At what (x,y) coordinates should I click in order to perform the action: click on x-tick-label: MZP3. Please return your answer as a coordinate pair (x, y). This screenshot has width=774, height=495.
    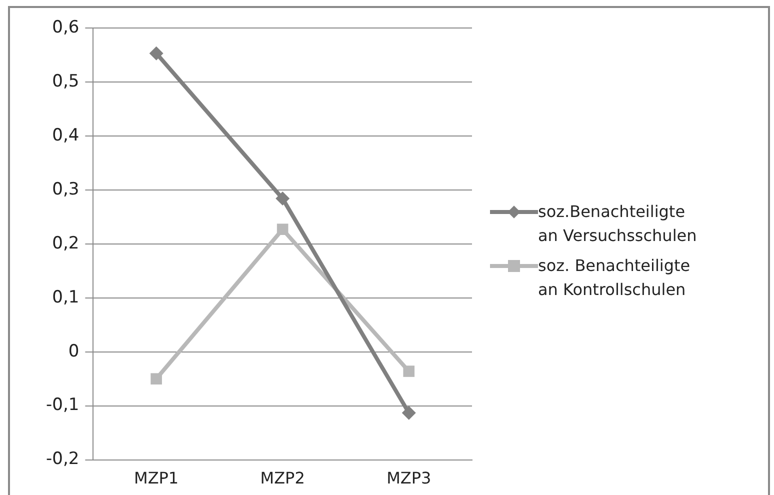
    Looking at the image, I should click on (409, 478).